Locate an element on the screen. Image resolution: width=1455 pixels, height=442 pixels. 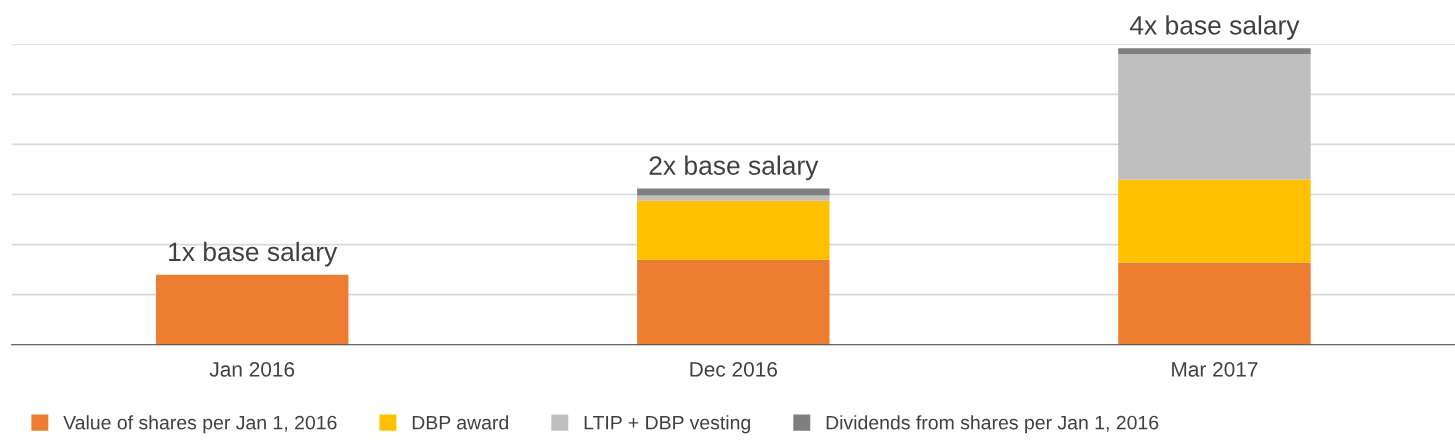
x-tick-label: Mar 2017 is located at coordinates (1215, 369).